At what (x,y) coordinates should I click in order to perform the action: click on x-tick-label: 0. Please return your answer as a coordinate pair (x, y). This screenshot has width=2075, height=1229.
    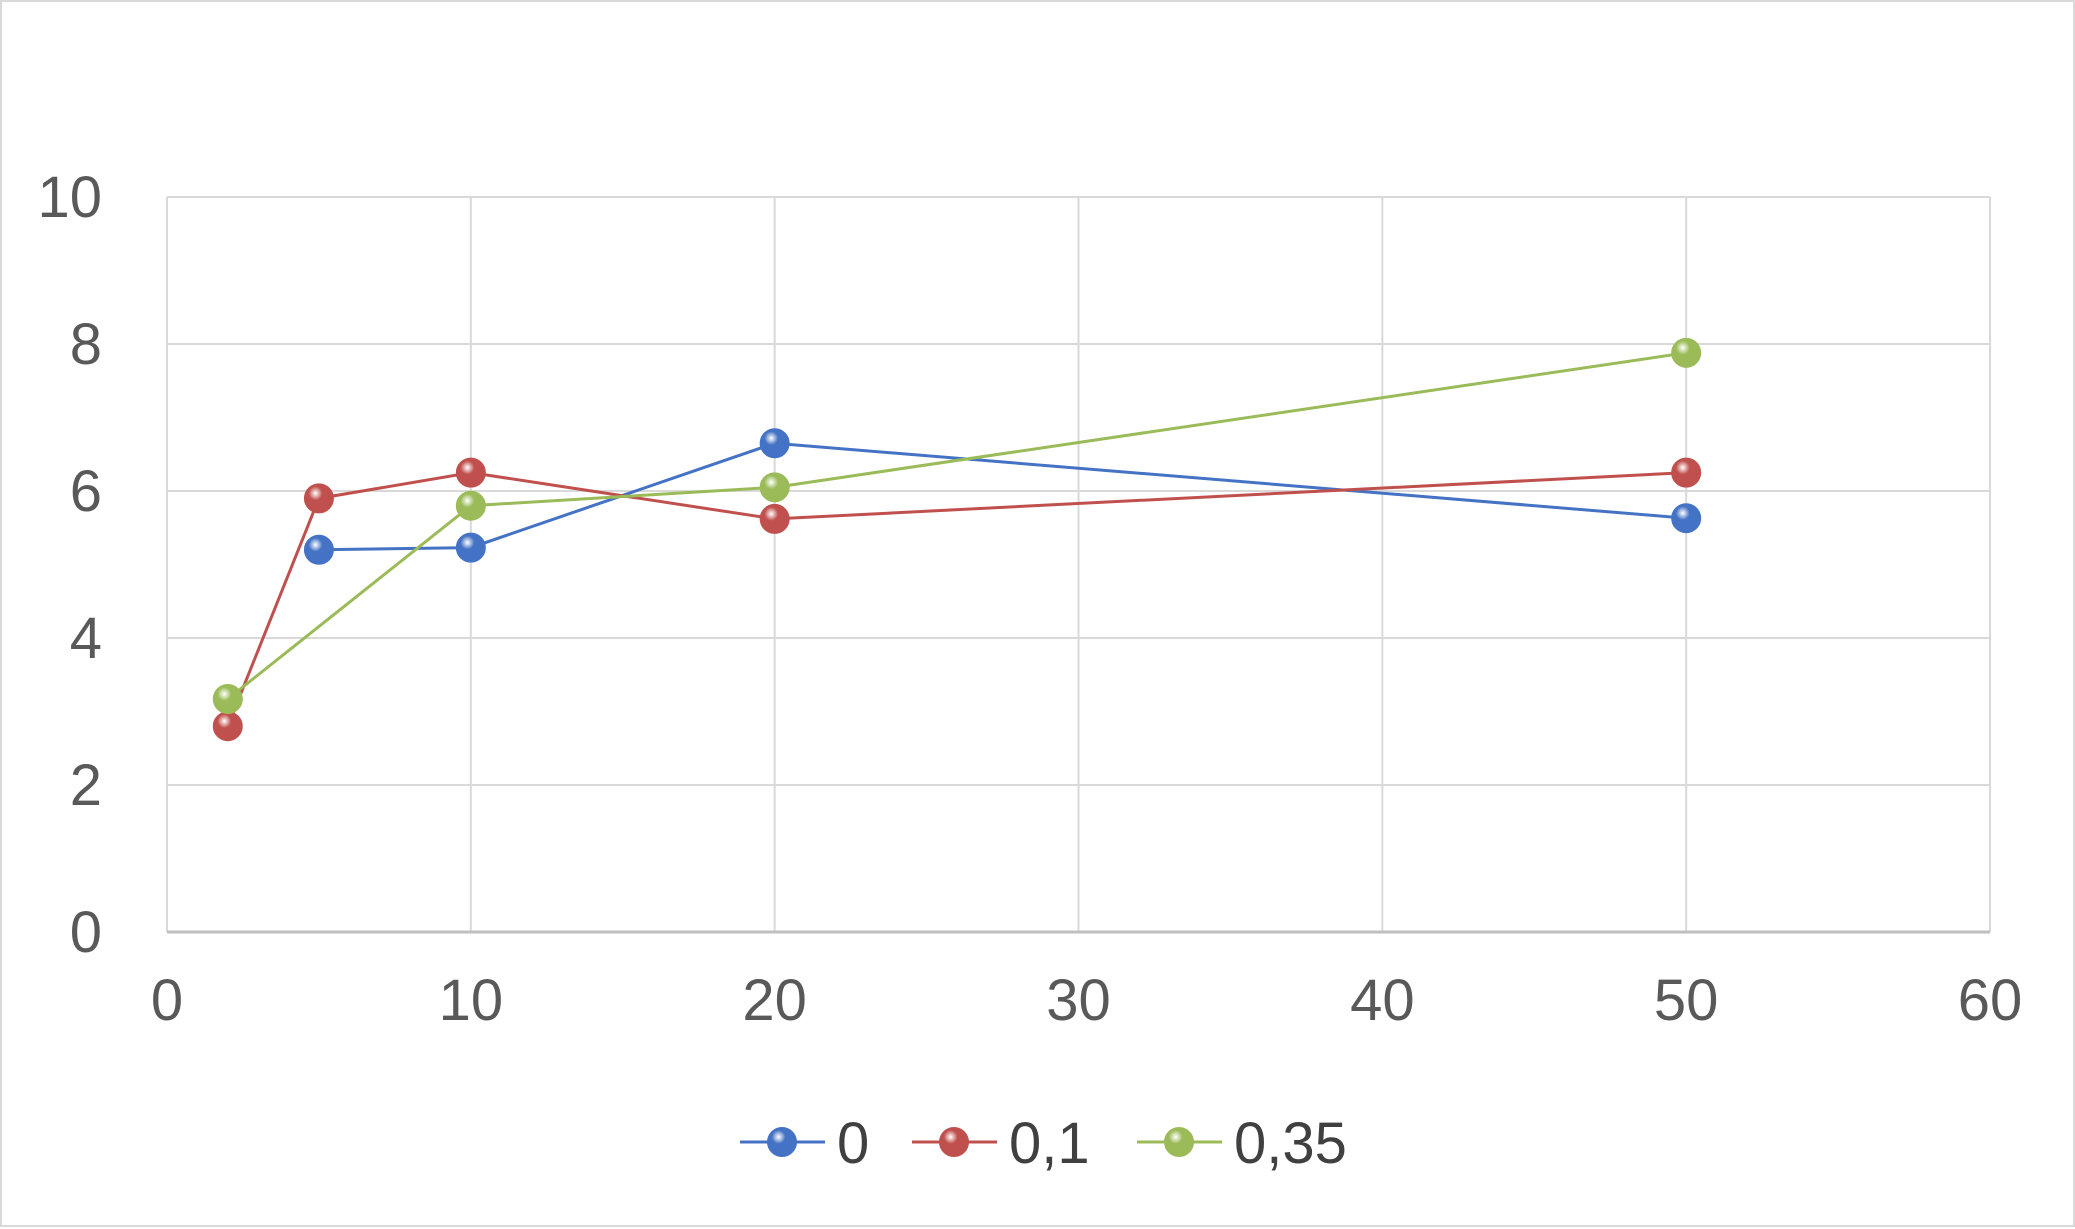
    Looking at the image, I should click on (167, 1000).